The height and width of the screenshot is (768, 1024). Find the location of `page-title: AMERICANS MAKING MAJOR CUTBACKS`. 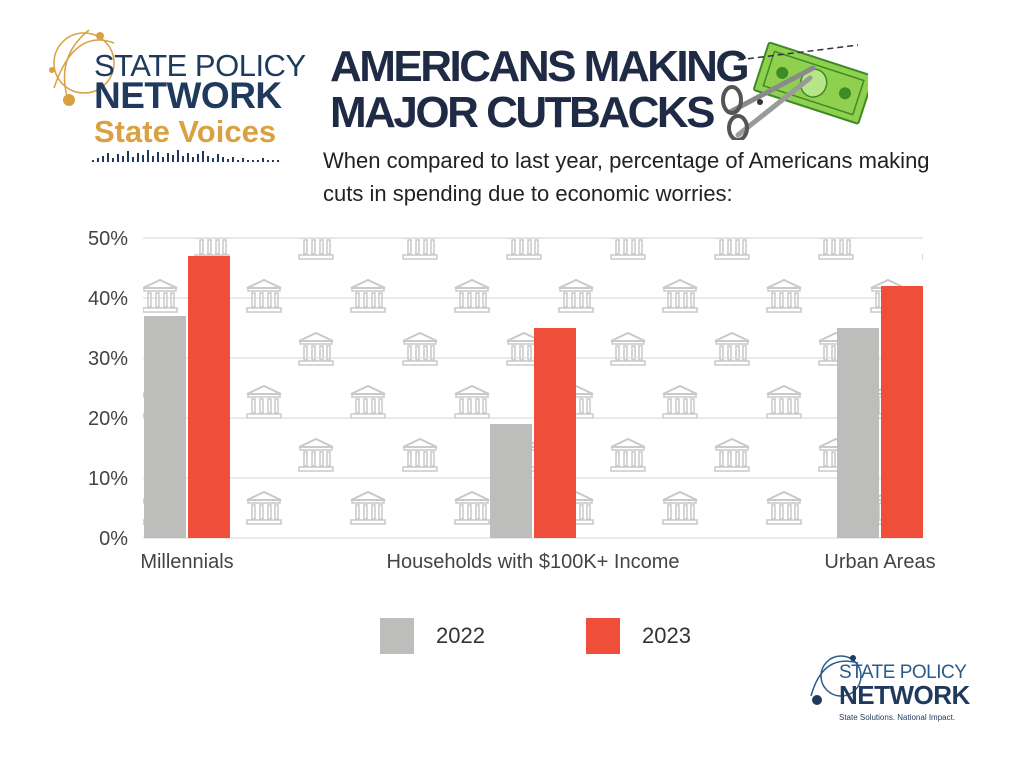

page-title: AMERICANS MAKING MAJOR CUTBACKS is located at coordinates (540, 90).